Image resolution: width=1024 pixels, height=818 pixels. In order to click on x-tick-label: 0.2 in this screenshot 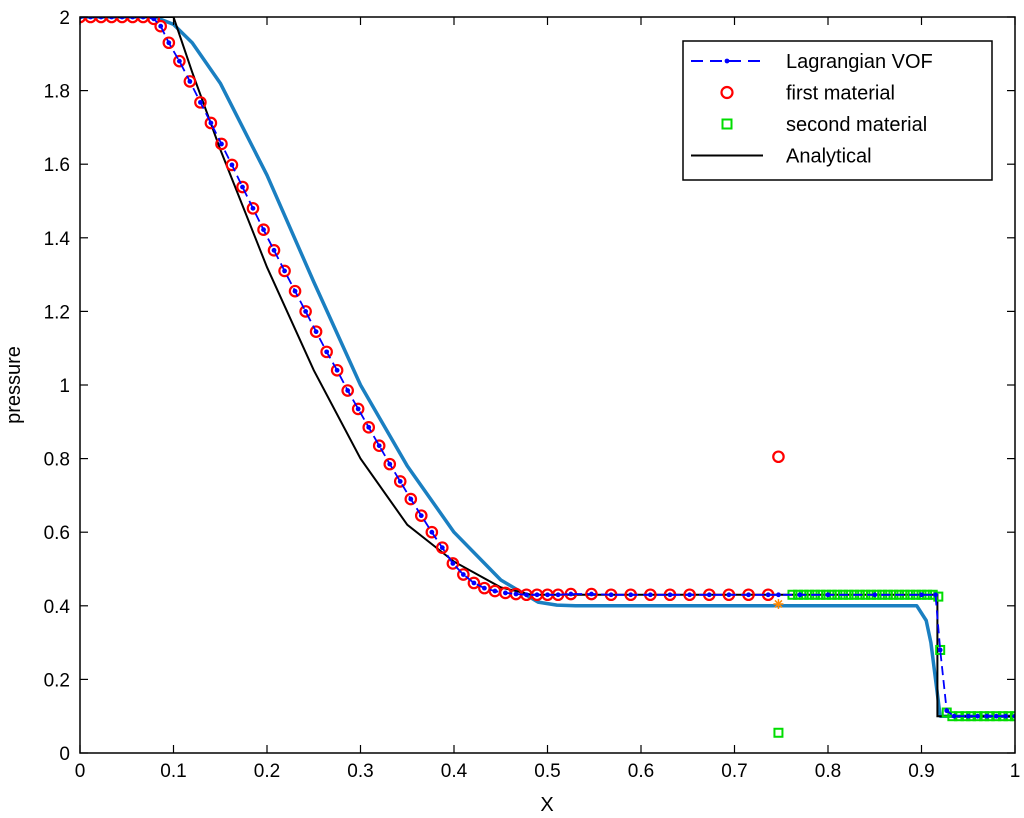, I will do `click(267, 771)`.